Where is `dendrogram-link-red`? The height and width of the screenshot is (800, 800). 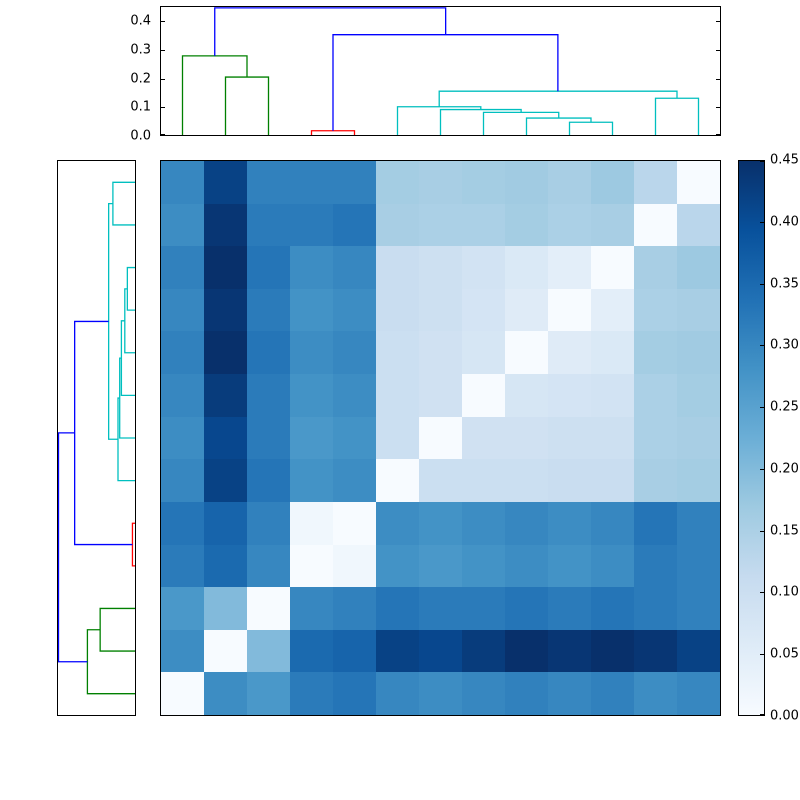 dendrogram-link-red is located at coordinates (333, 132).